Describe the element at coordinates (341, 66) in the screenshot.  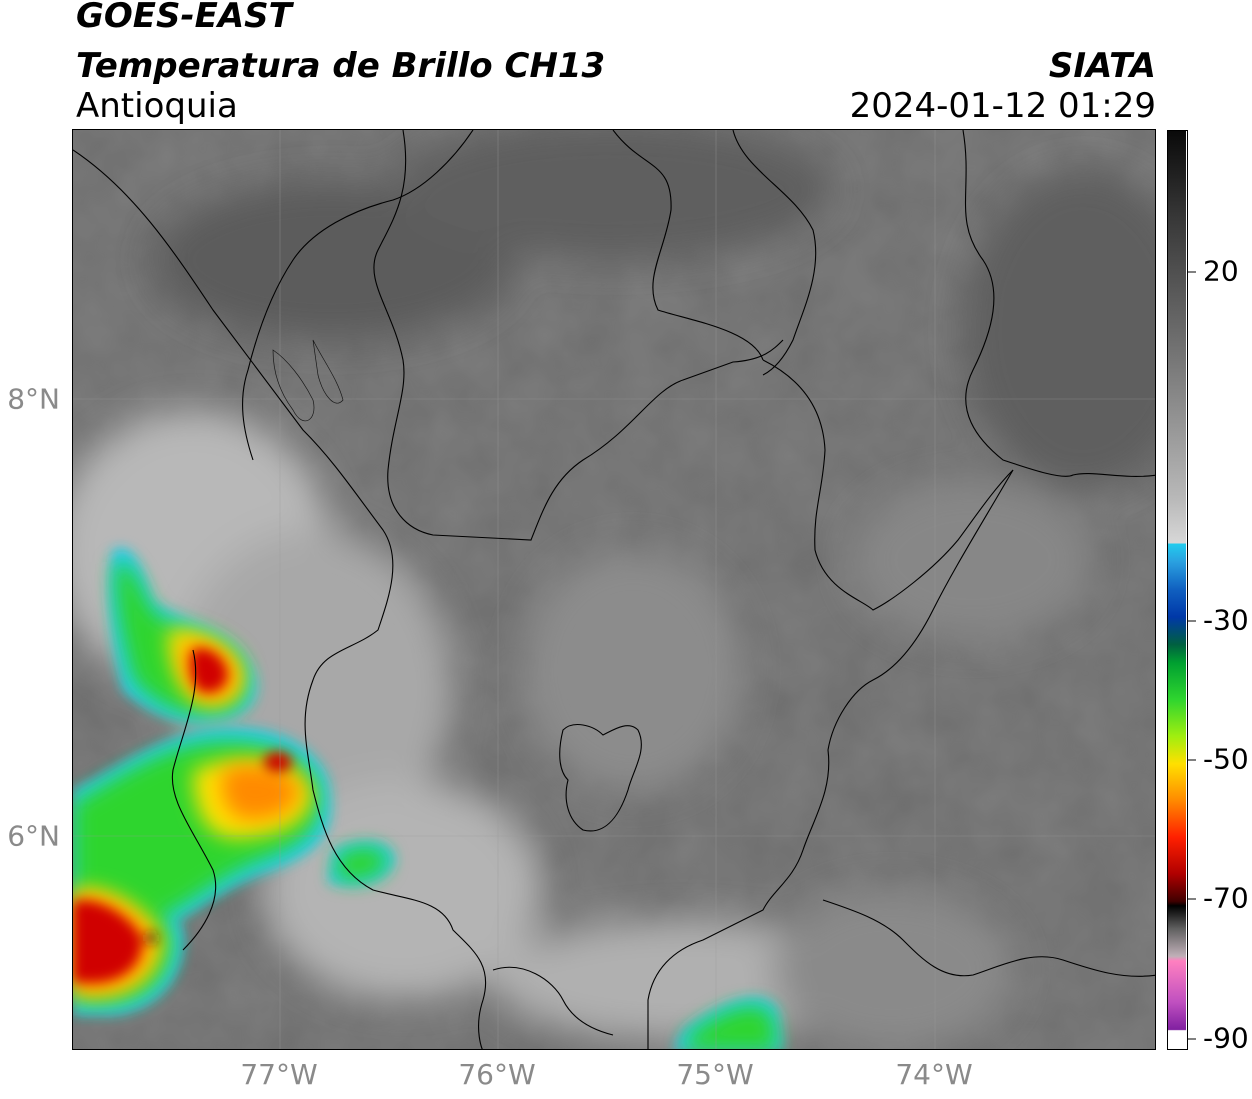
I see `title-product: Temperatura de Brillo CH13` at that location.